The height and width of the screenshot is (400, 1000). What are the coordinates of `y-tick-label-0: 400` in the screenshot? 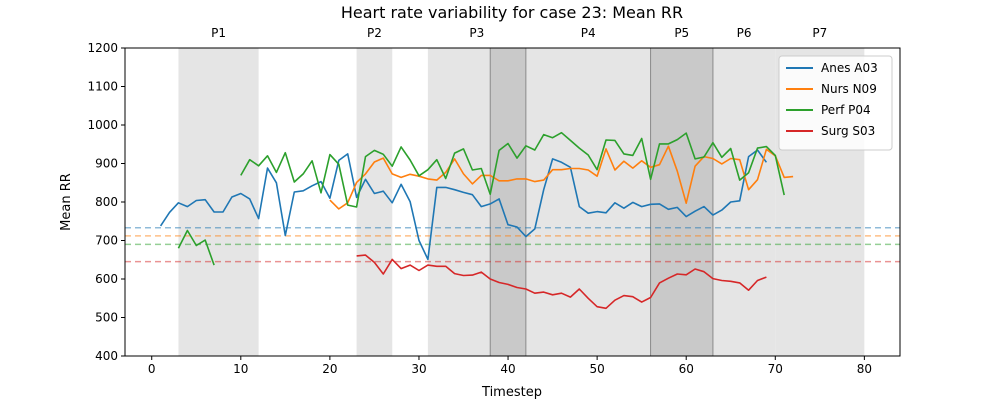 It's located at (106, 356).